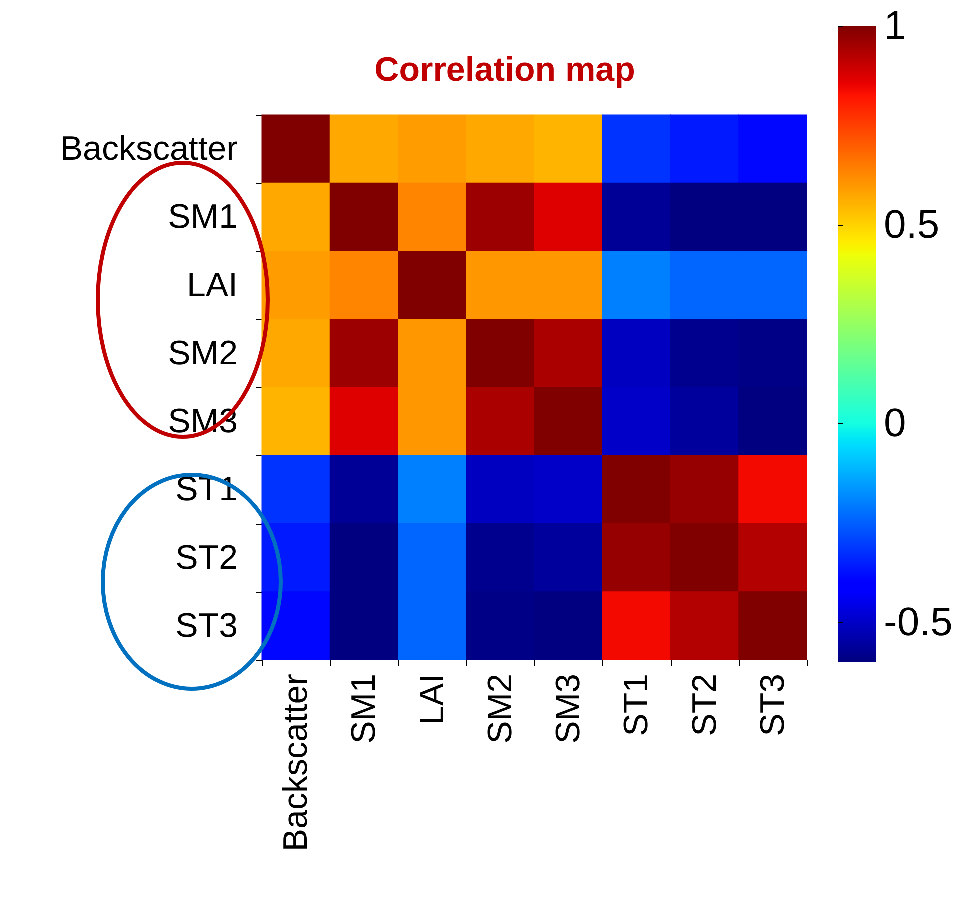  What do you see at coordinates (212, 285) in the screenshot?
I see `y-tick-label: LAI` at bounding box center [212, 285].